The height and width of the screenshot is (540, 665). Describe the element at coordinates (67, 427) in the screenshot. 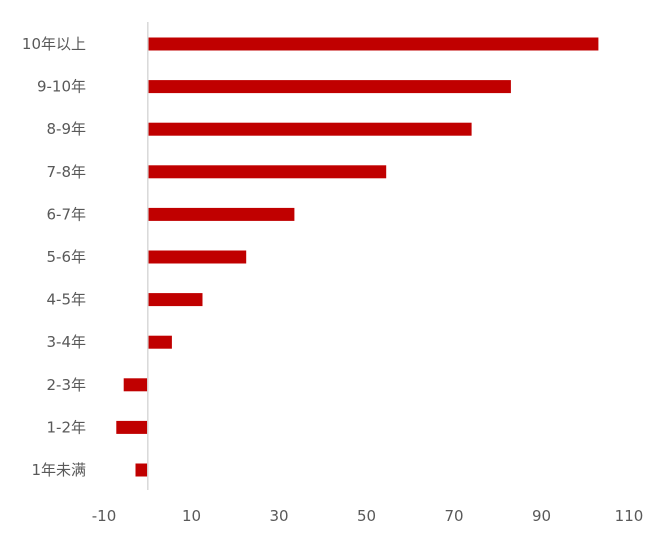

I see `category-label-9: 1-2年` at that location.